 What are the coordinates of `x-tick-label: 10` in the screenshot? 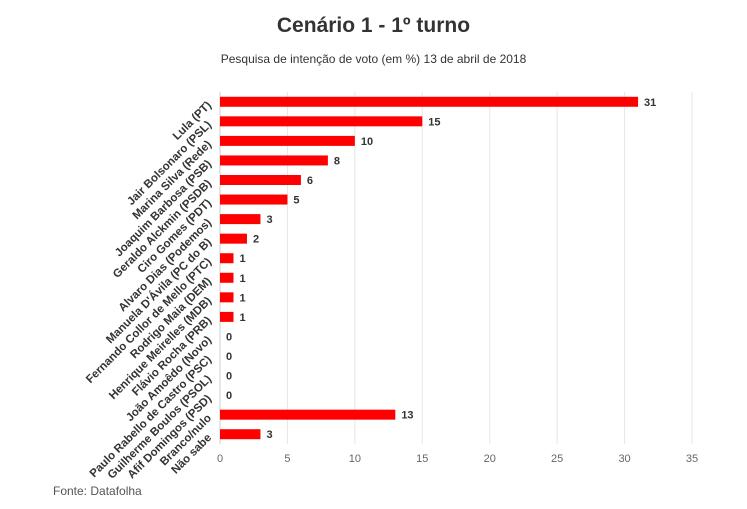 It's located at (355, 459).